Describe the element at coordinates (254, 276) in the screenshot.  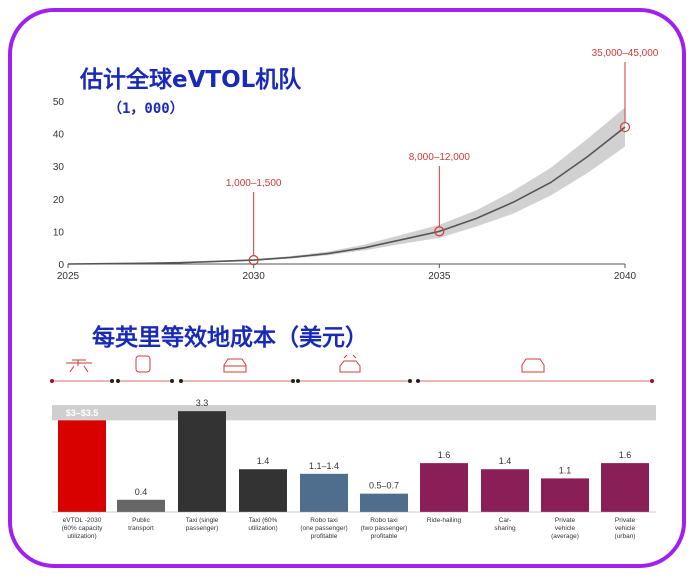
I see `x-tick-label: 2030` at that location.